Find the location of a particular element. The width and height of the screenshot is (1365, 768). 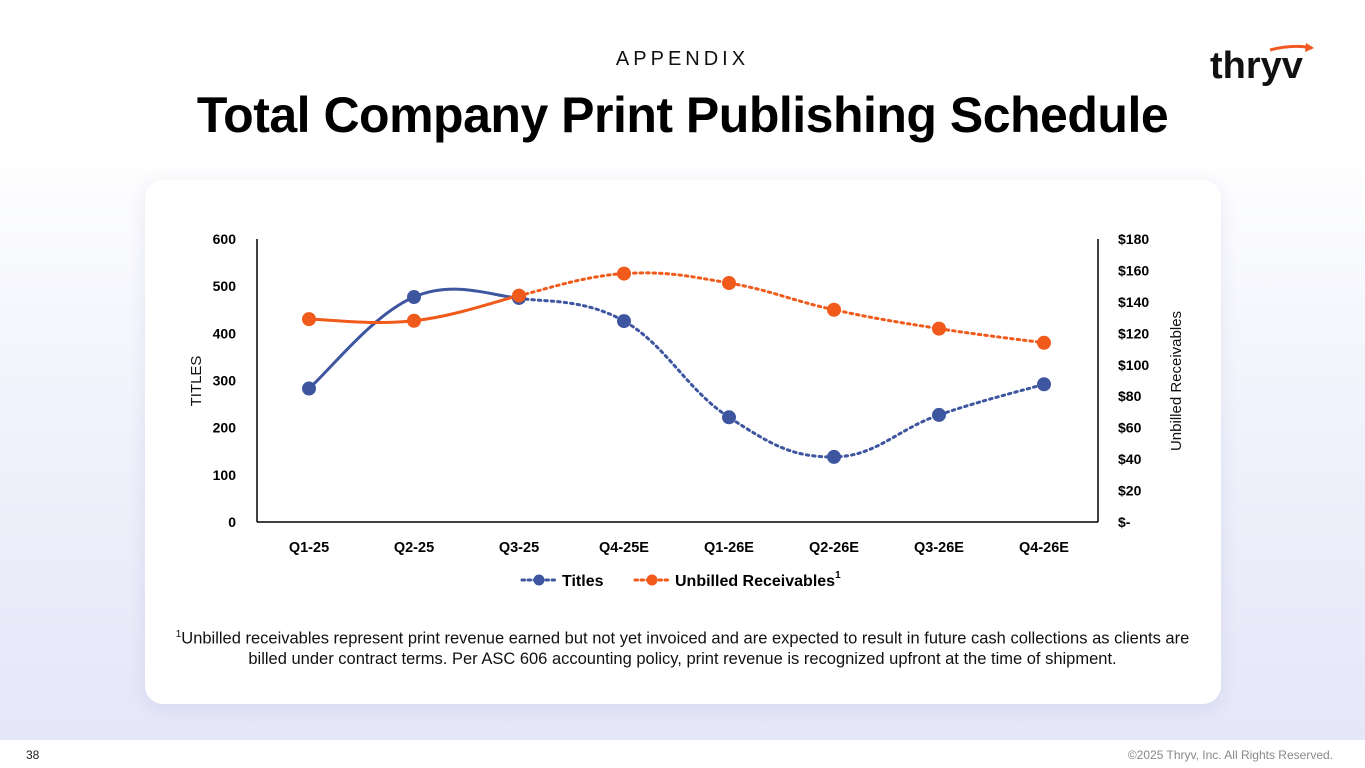

left-axis-title: TITLES is located at coordinates (196, 381).